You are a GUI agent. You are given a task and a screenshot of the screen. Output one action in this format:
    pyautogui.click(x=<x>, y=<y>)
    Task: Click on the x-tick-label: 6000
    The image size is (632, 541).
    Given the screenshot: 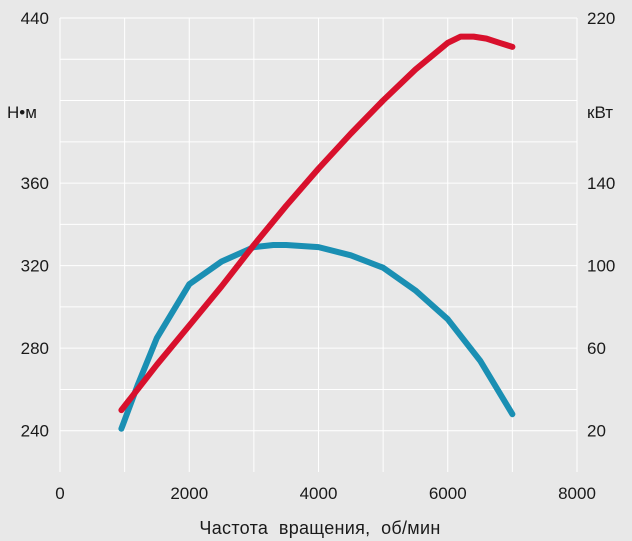 What is the action you would take?
    pyautogui.click(x=448, y=493)
    